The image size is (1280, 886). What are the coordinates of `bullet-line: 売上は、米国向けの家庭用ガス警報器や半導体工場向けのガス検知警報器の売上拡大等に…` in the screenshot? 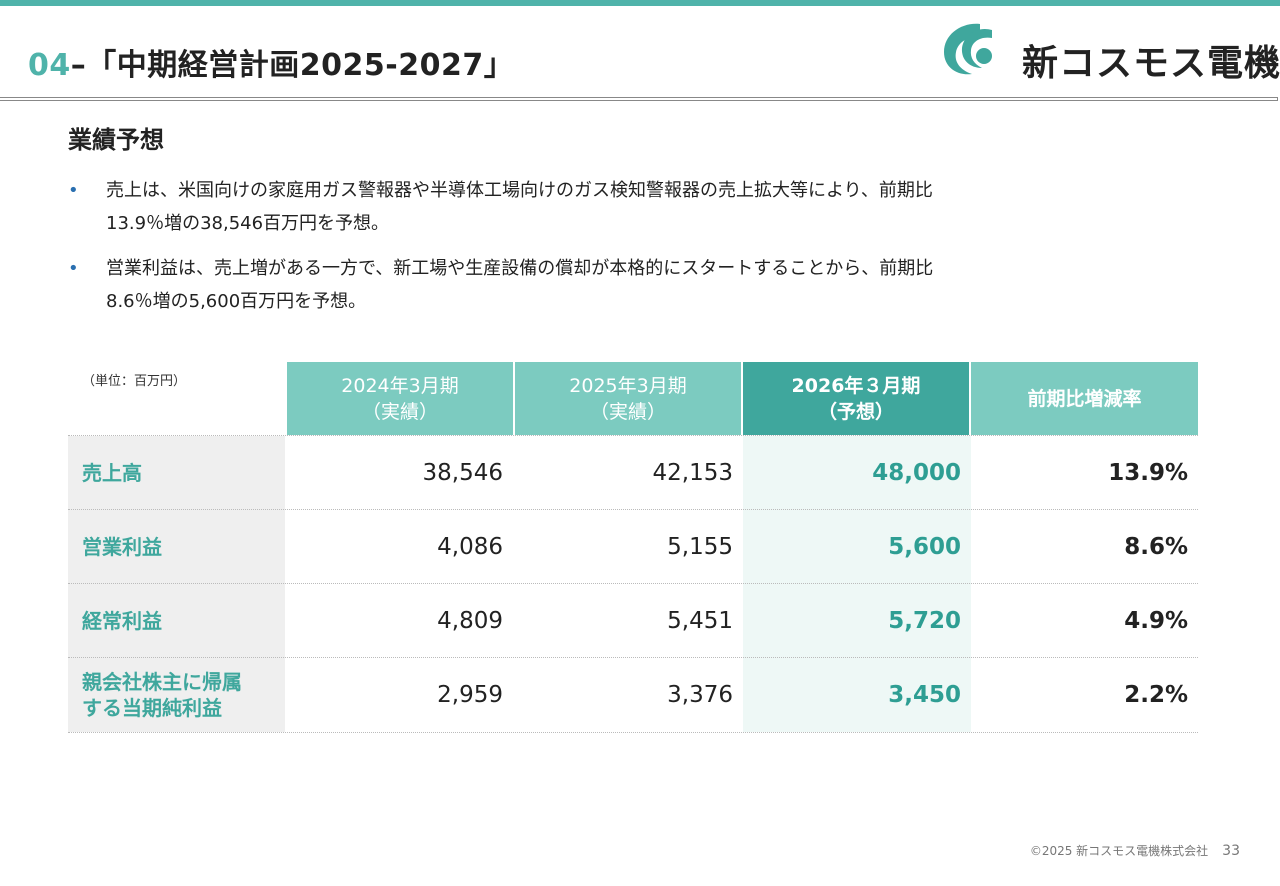 It's located at (519, 190).